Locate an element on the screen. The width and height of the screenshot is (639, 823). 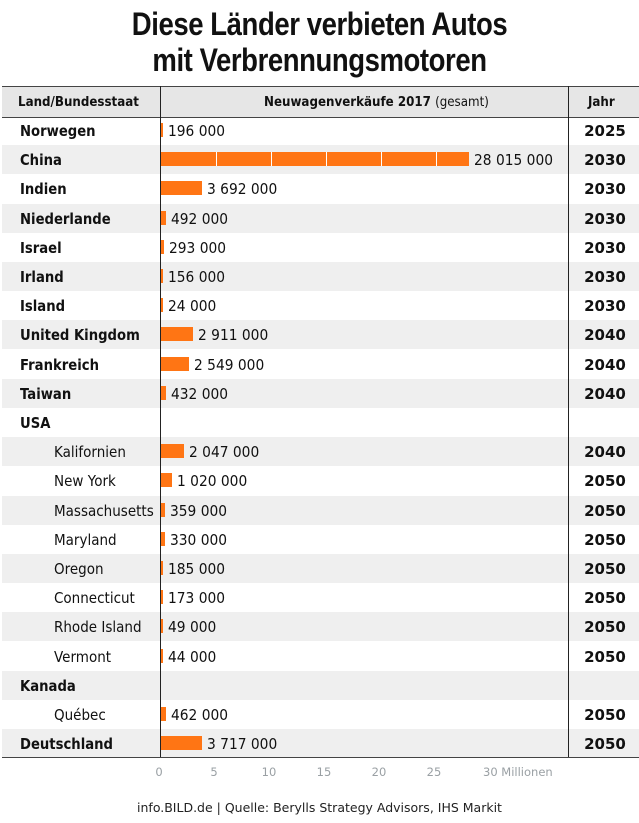
row-label: USA is located at coordinates (35, 423).